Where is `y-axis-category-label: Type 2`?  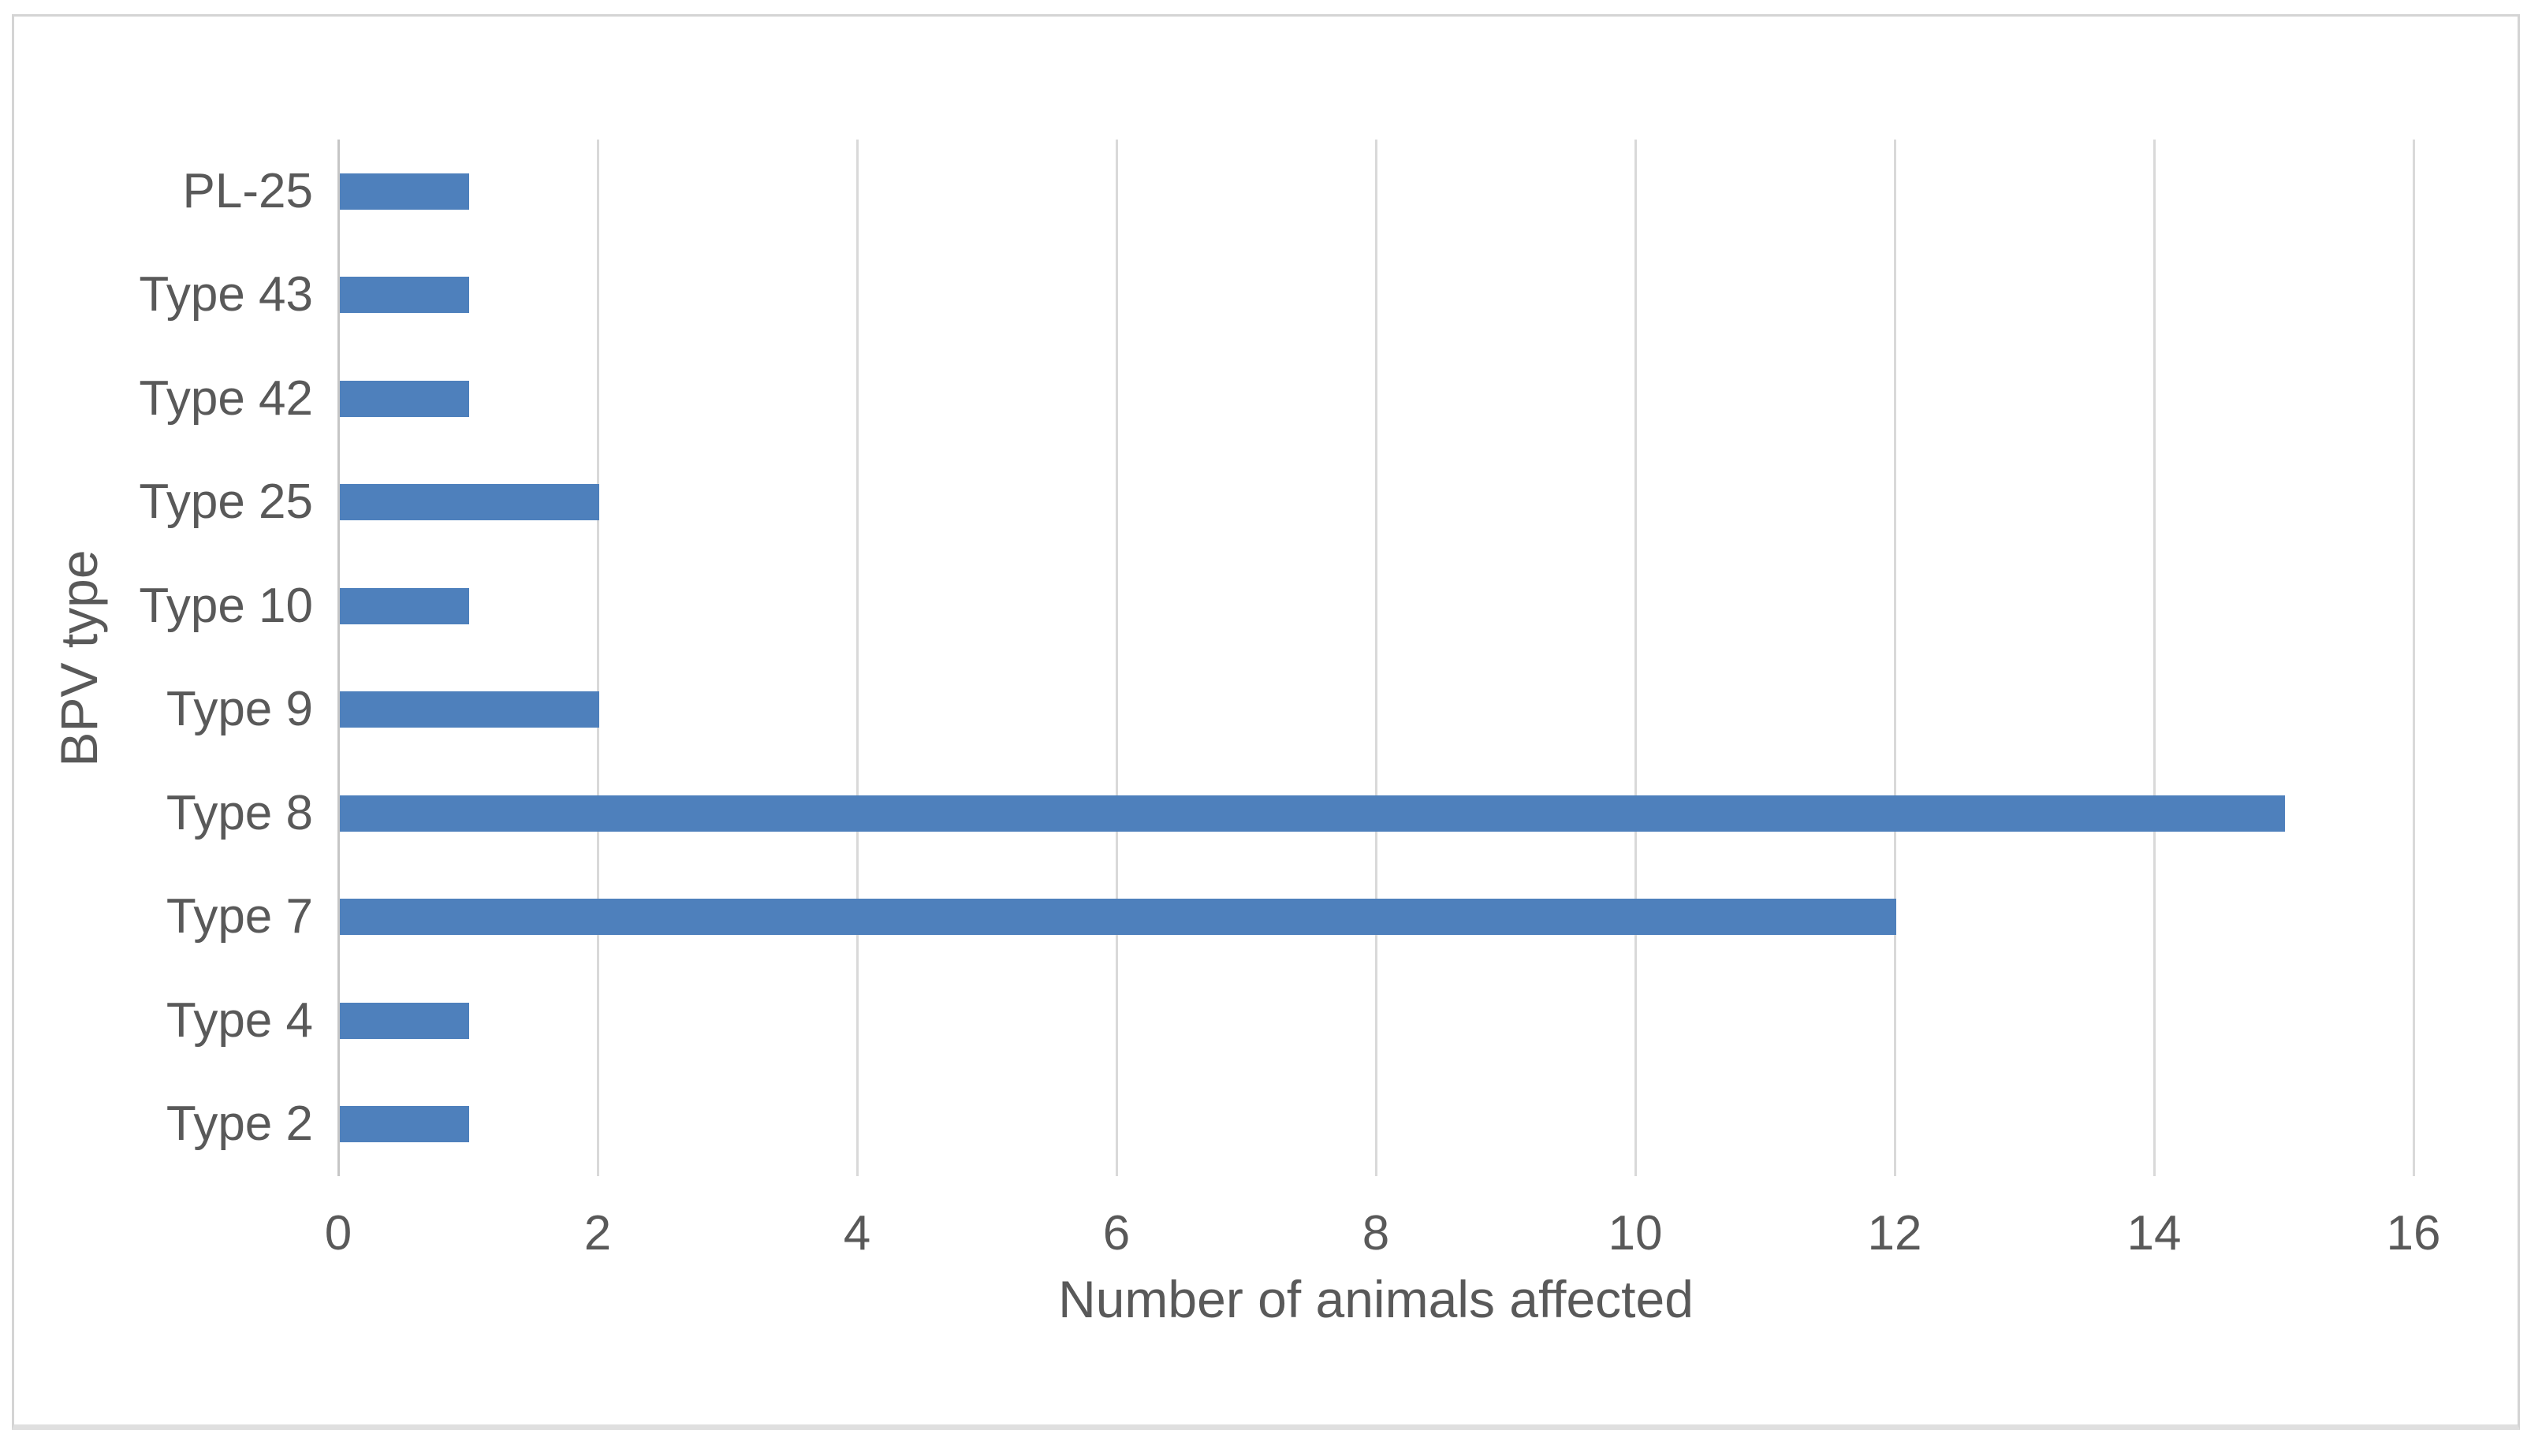
y-axis-category-label: Type 2 is located at coordinates (239, 1124).